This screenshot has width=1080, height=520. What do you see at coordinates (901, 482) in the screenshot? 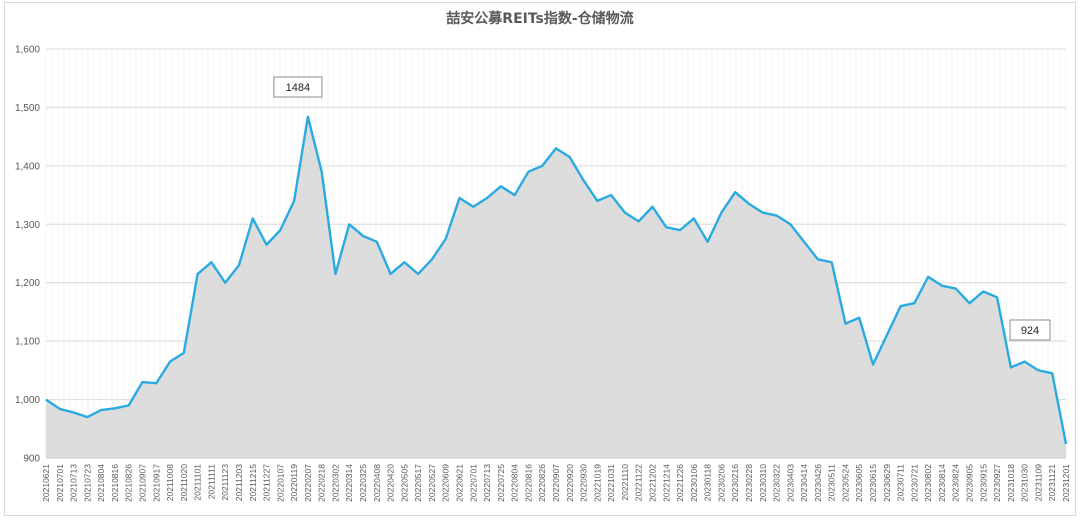
I see `x-tick-label: 20230711` at bounding box center [901, 482].